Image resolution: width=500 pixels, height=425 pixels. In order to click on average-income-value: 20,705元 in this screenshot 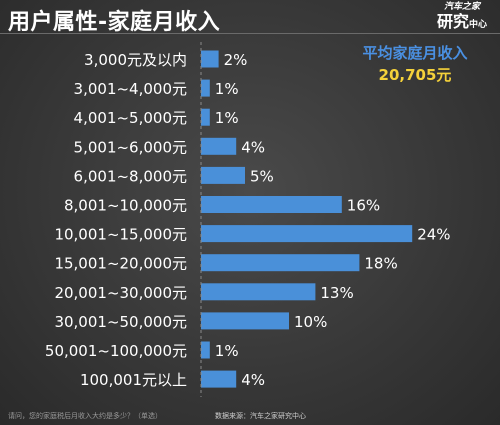, I will do `click(415, 75)`.